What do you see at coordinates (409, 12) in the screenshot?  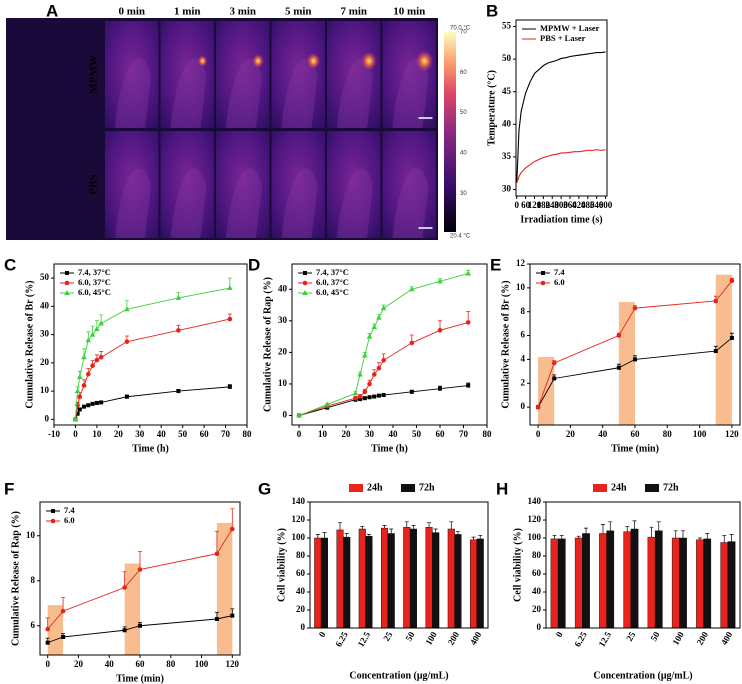 I see `time-label: 10 min` at bounding box center [409, 12].